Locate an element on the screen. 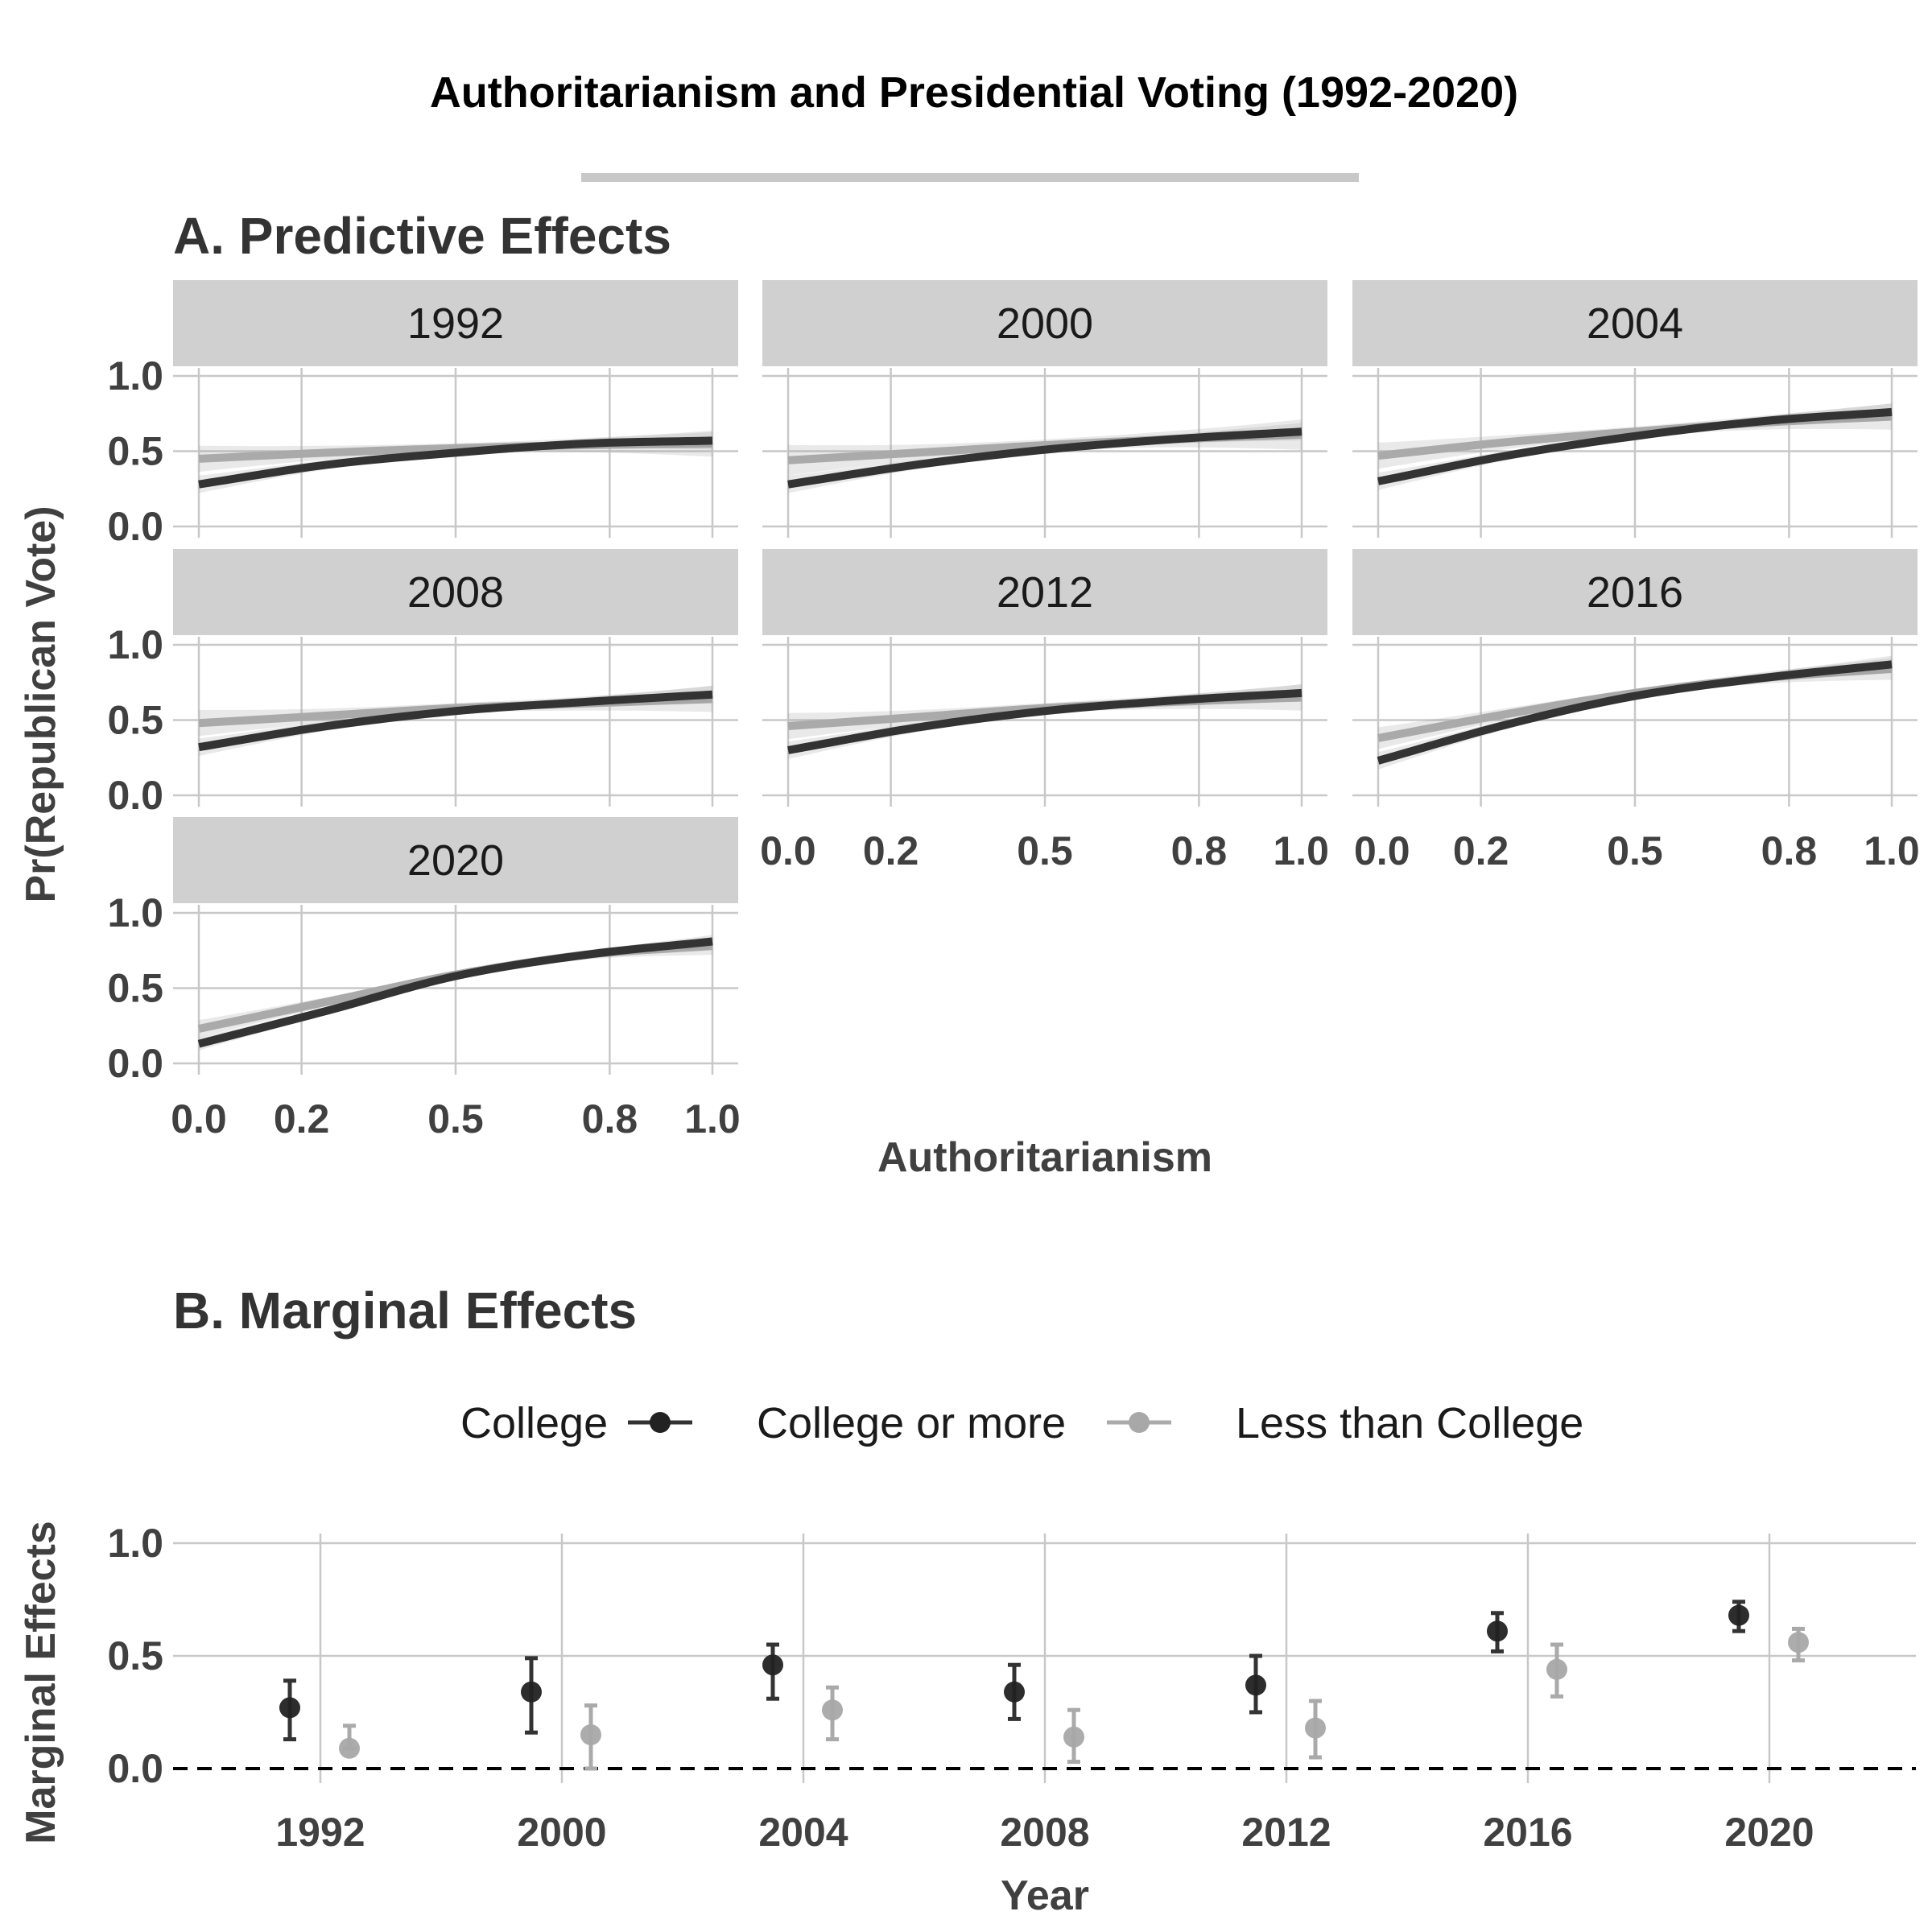  facet-2008-y-tick-label: 0.0 is located at coordinates (135, 795).